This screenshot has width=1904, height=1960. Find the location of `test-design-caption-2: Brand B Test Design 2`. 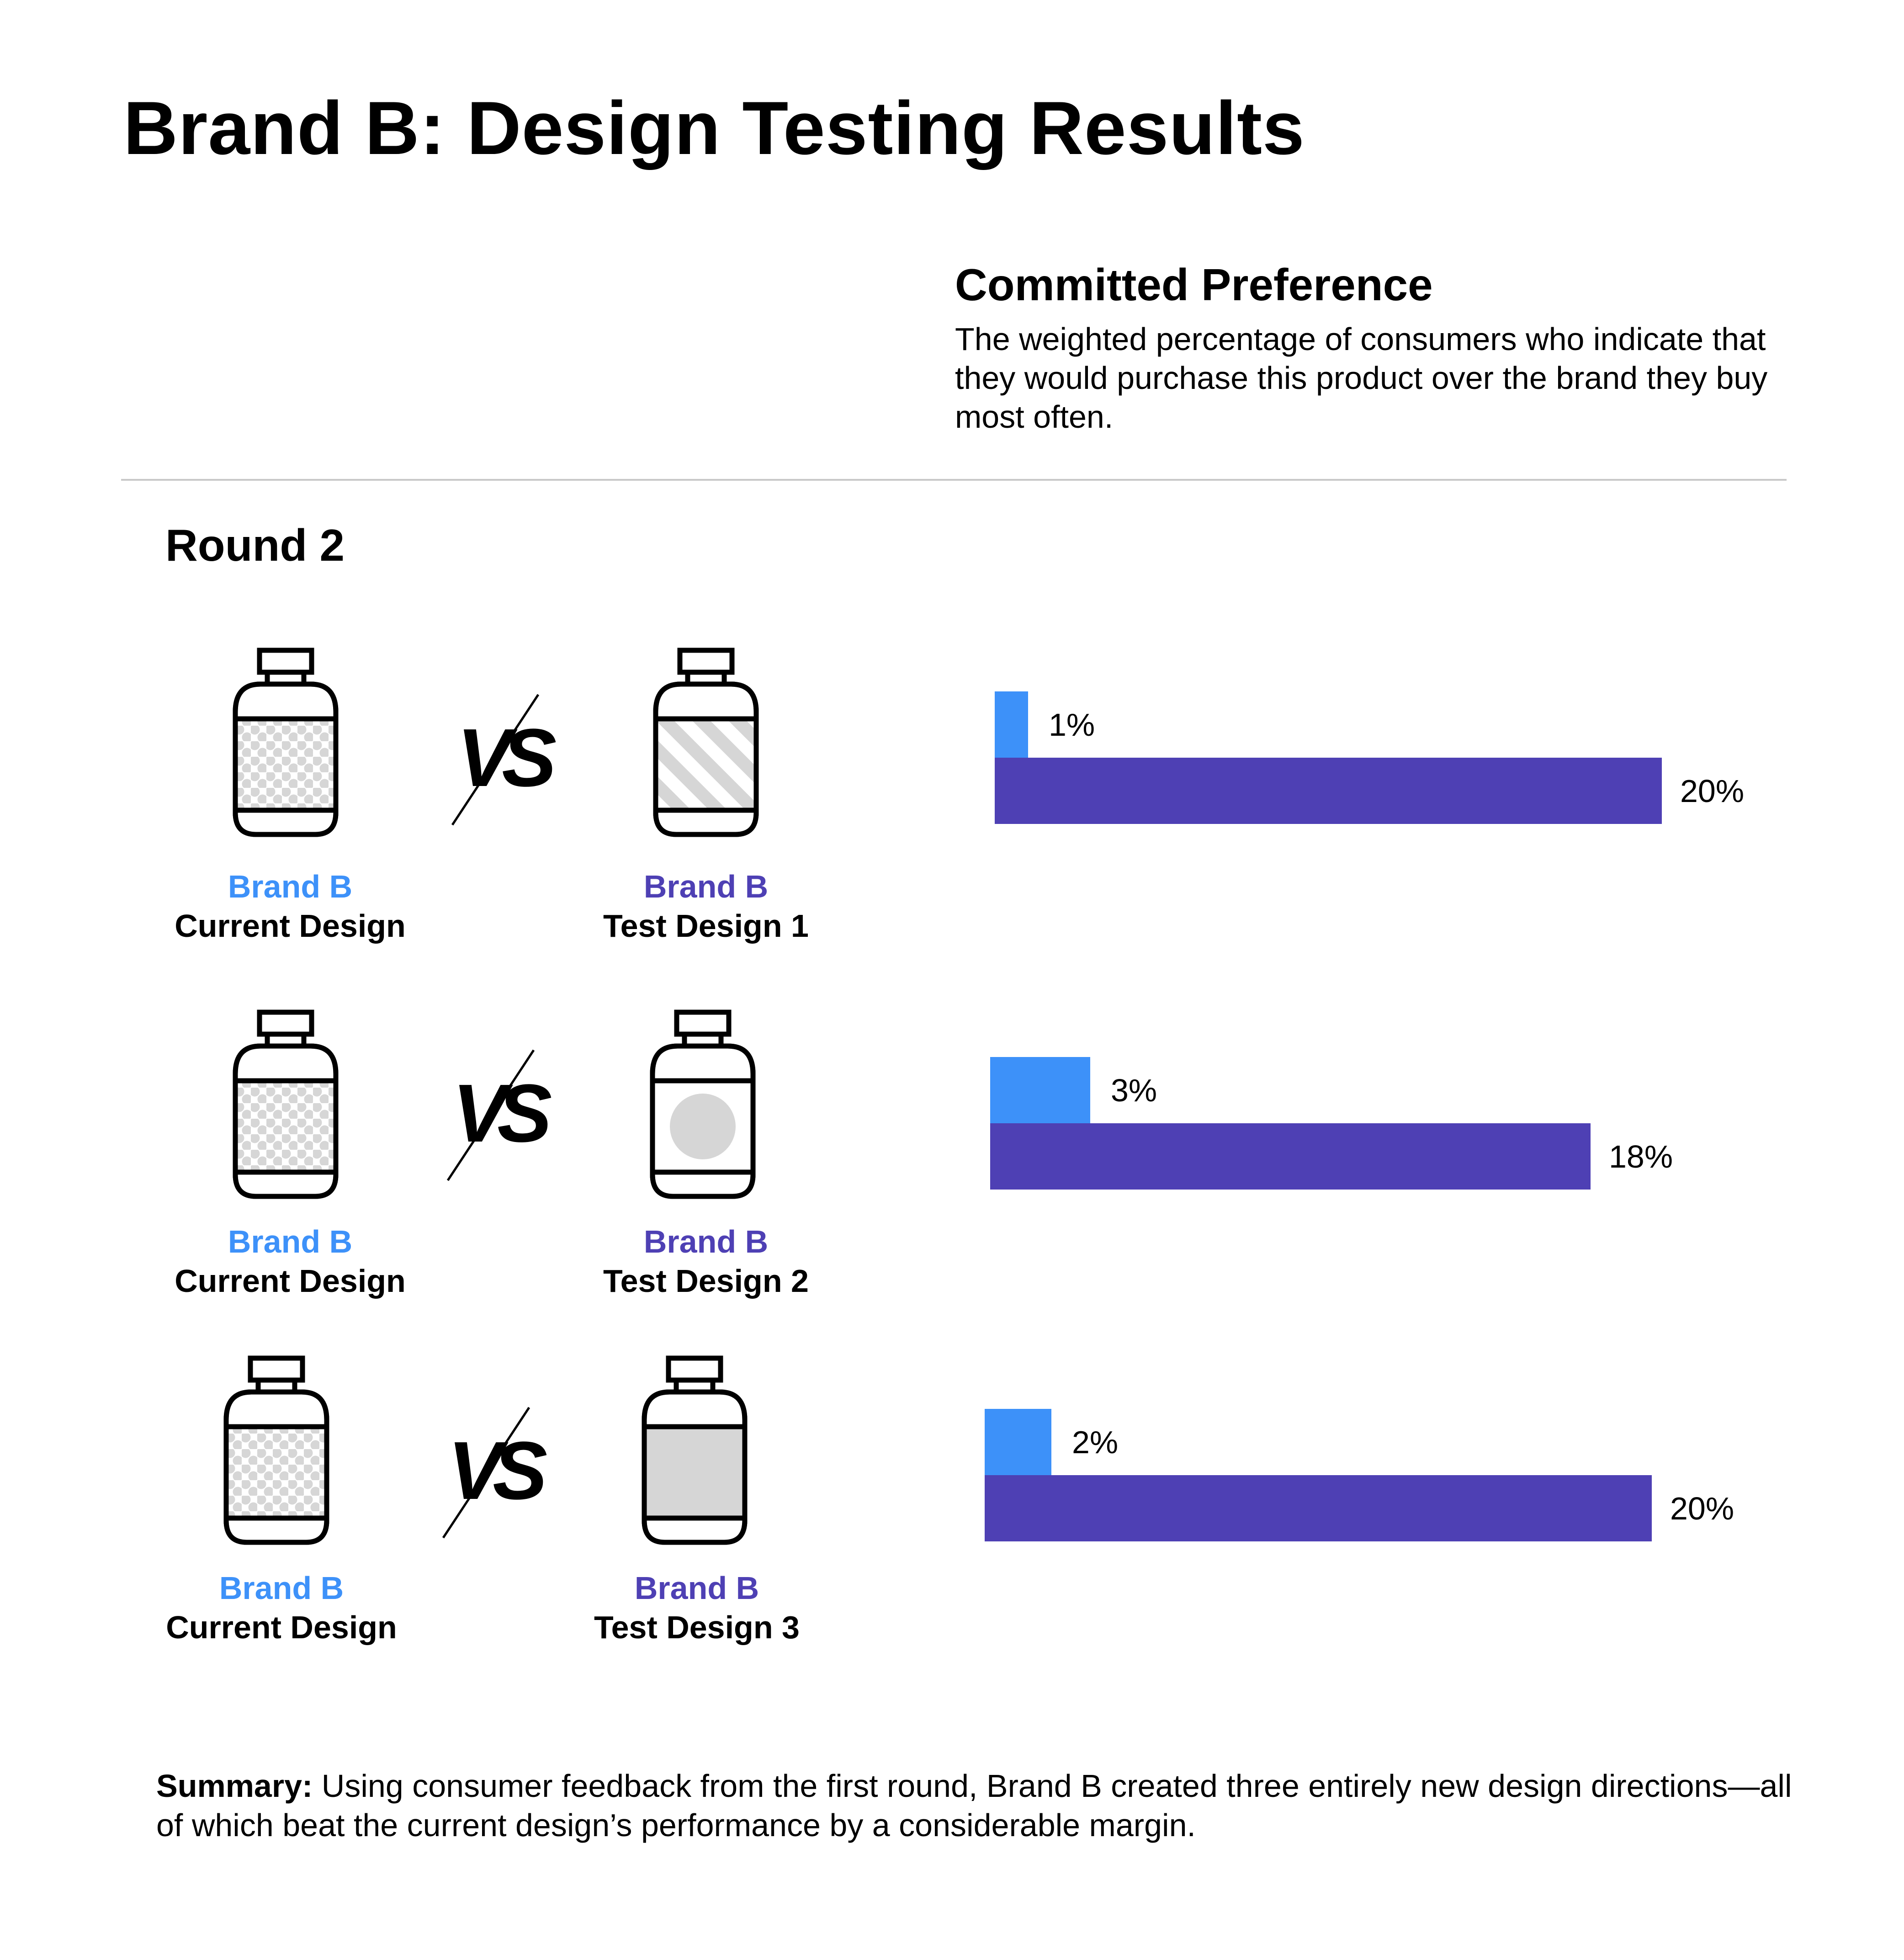

test-design-caption-2: Brand B Test Design 2 is located at coordinates (706, 1261).